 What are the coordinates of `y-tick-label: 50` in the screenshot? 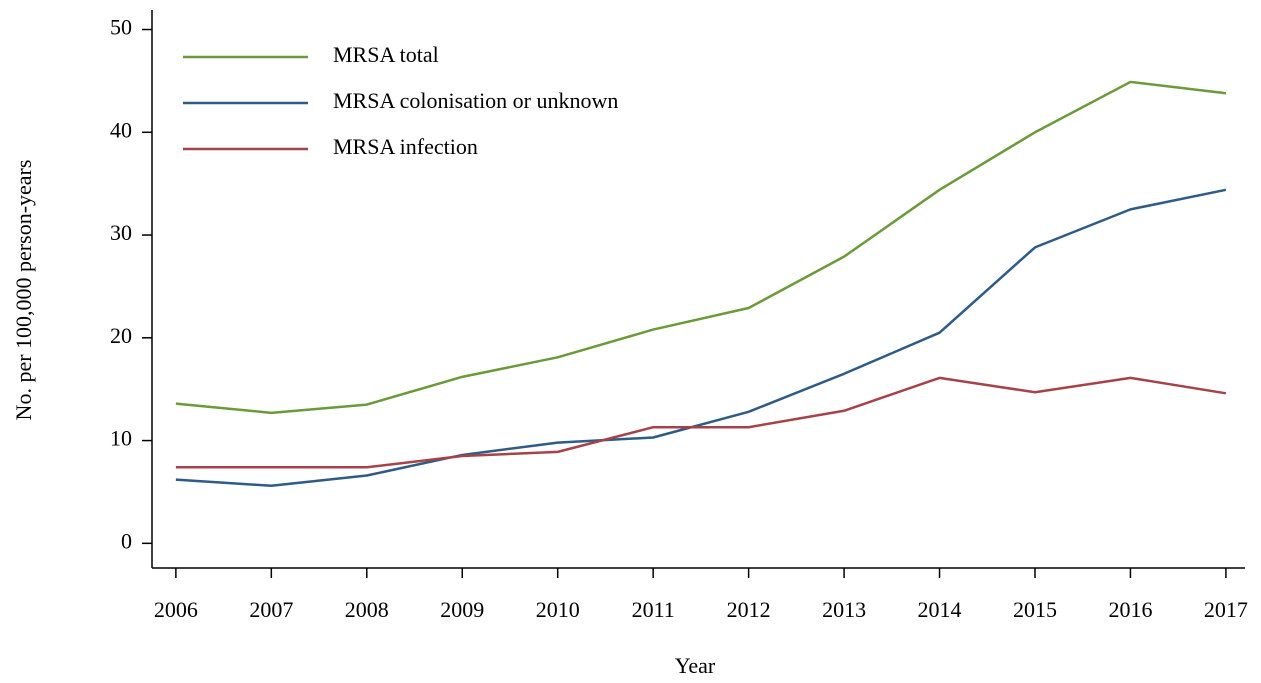 It's located at (121, 27).